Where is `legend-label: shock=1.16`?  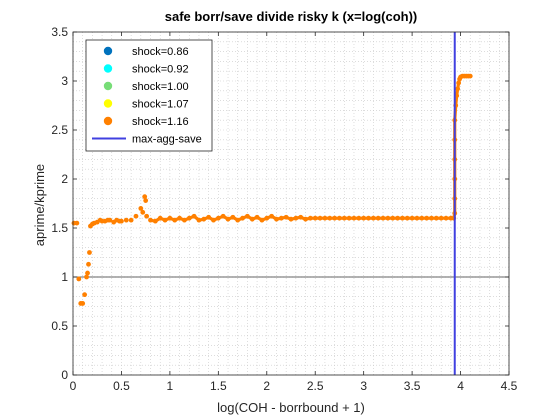
legend-label: shock=1.16 is located at coordinates (160, 122).